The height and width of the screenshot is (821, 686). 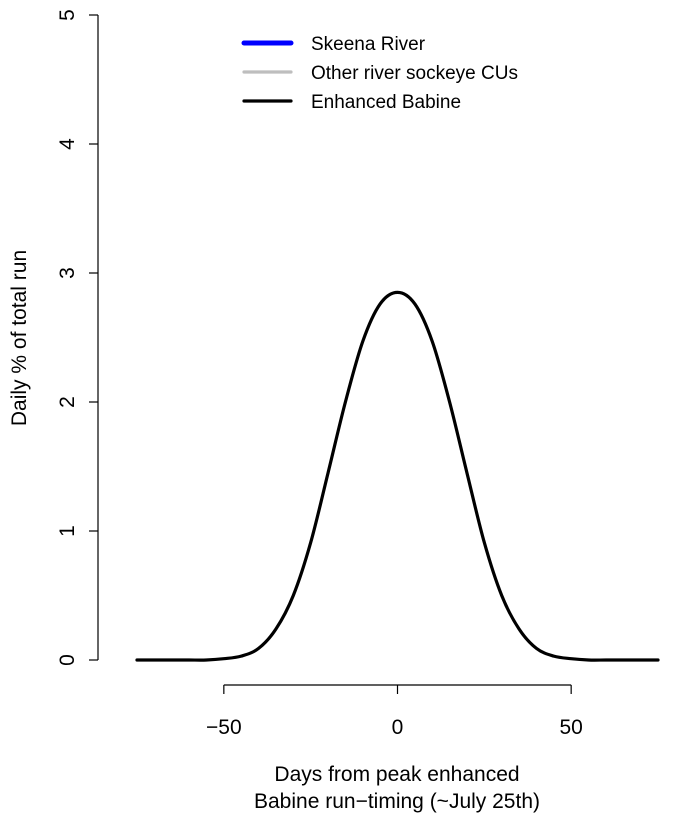 What do you see at coordinates (67, 15) in the screenshot?
I see `y-tick-label: 5` at bounding box center [67, 15].